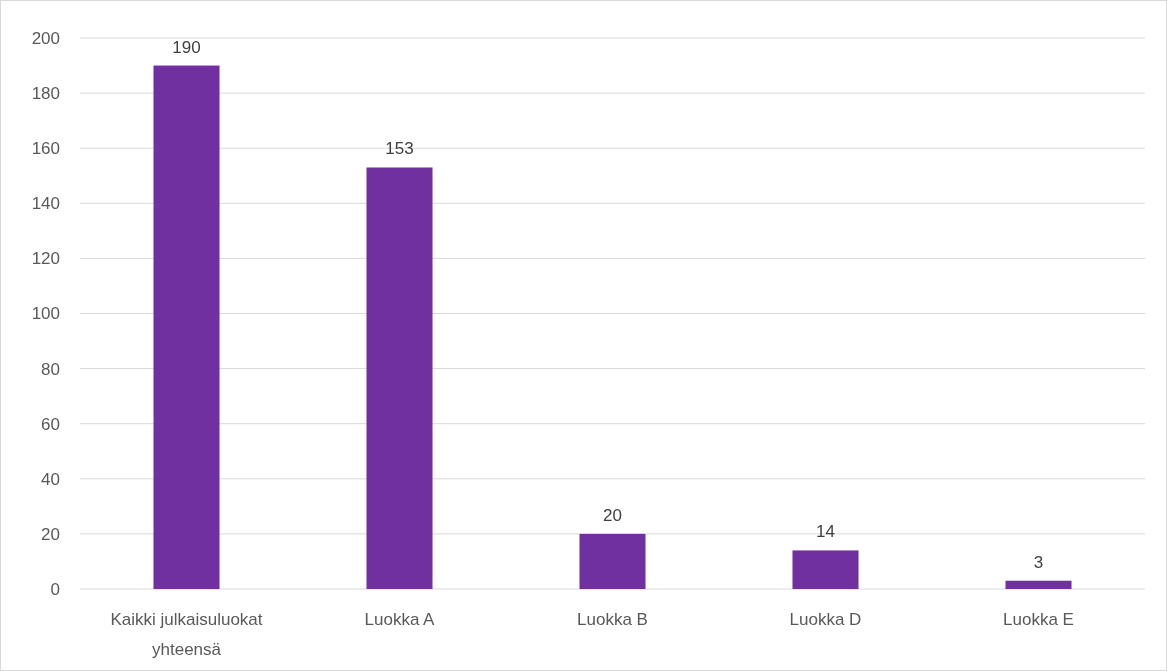  I want to click on data-label: 14, so click(825, 532).